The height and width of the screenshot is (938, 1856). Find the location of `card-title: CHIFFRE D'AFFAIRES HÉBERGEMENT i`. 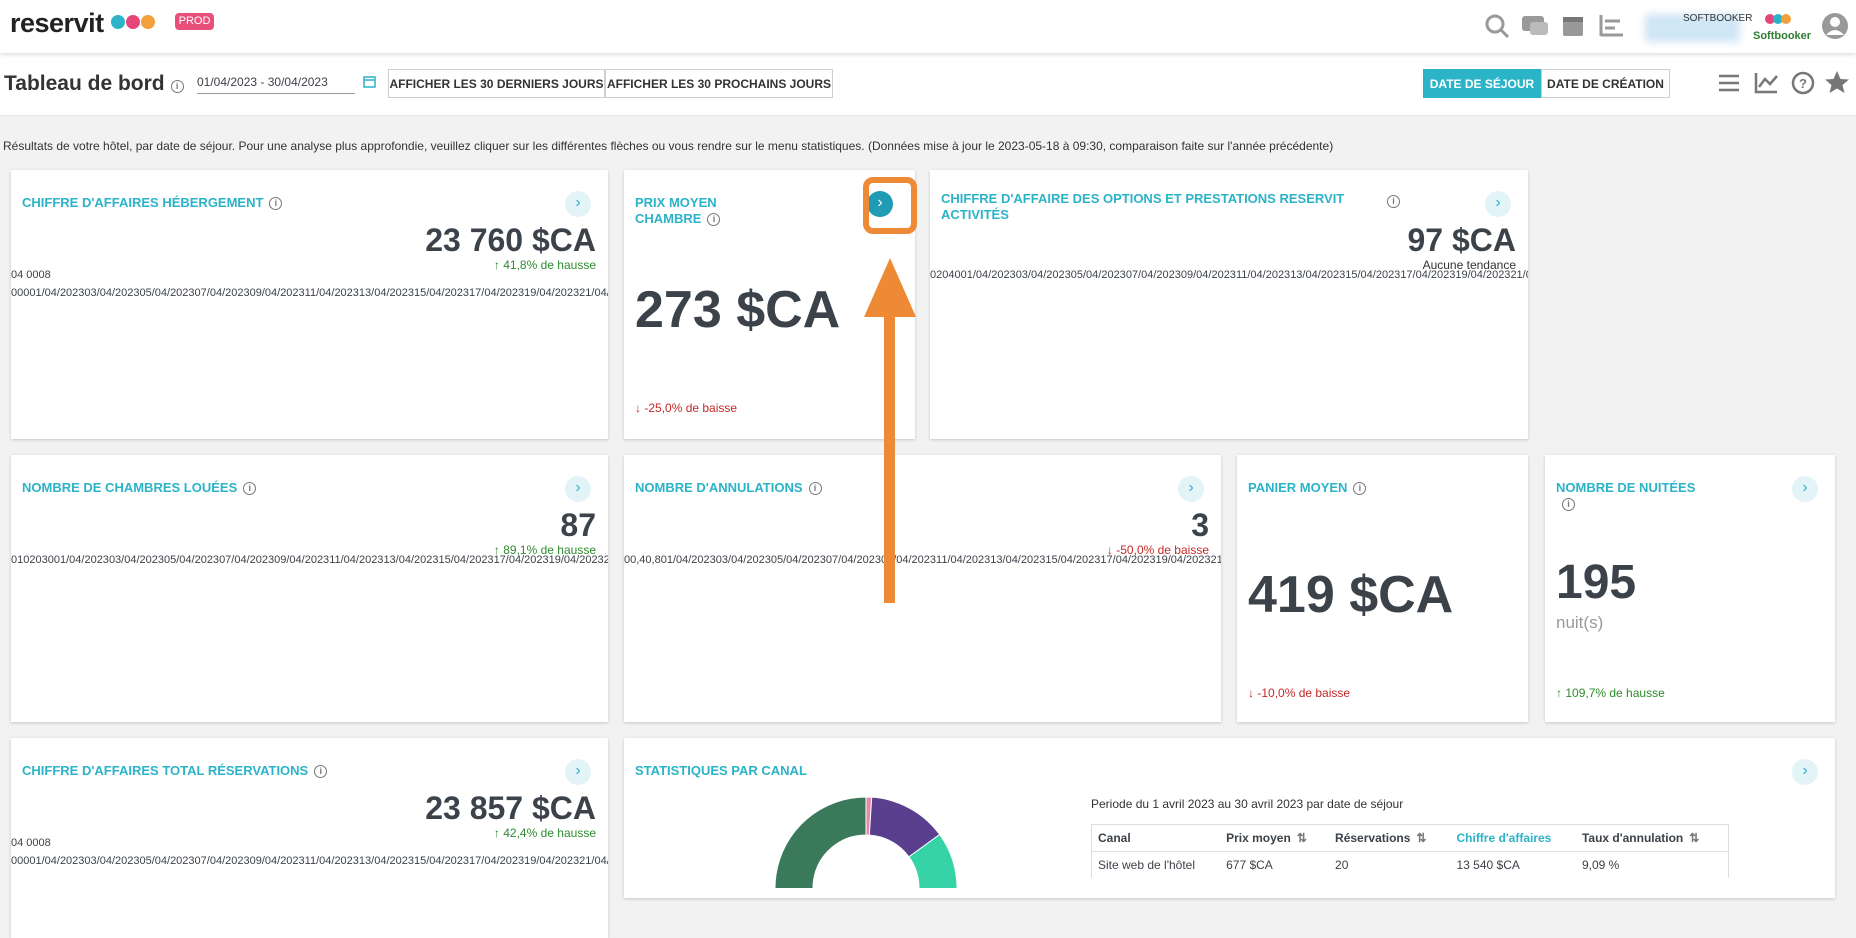

card-title: CHIFFRE D'AFFAIRES HÉBERGEMENT i is located at coordinates (245, 203).